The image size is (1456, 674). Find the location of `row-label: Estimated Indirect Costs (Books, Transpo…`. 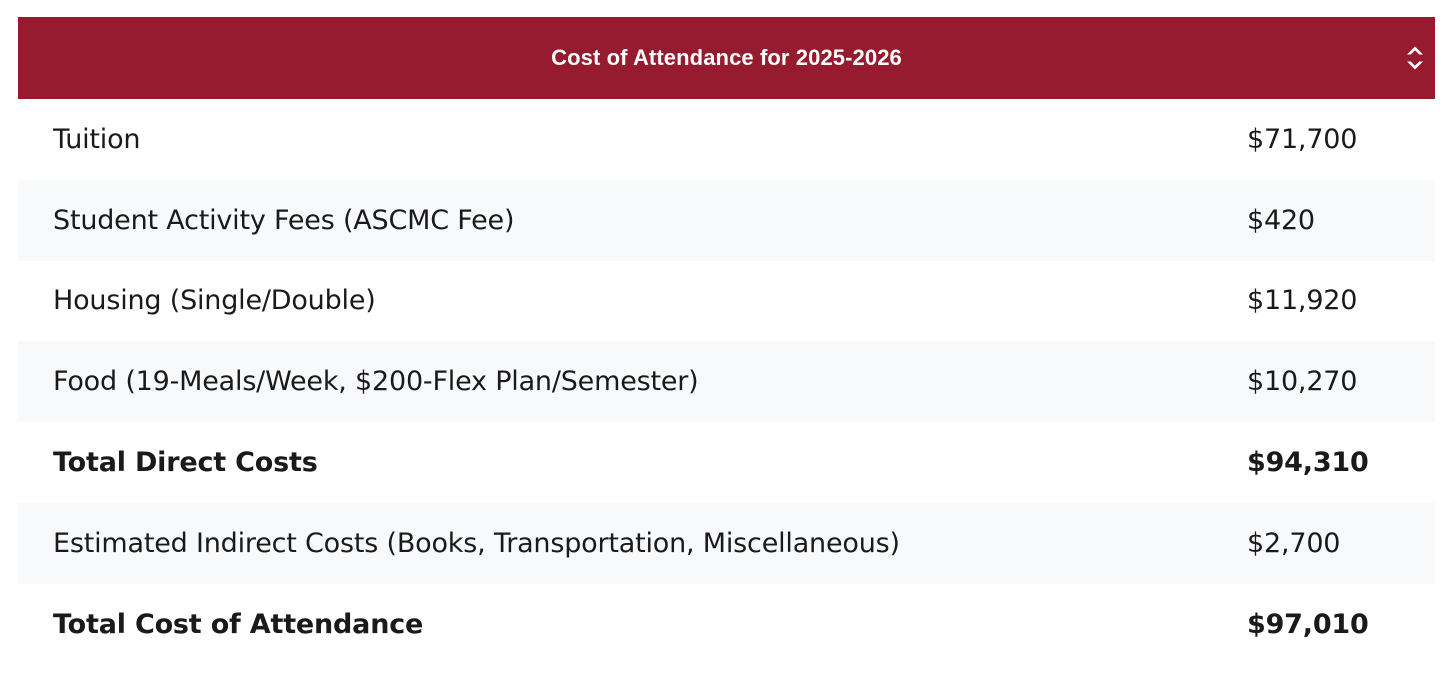

row-label: Estimated Indirect Costs (Books, Transpo… is located at coordinates (476, 543).